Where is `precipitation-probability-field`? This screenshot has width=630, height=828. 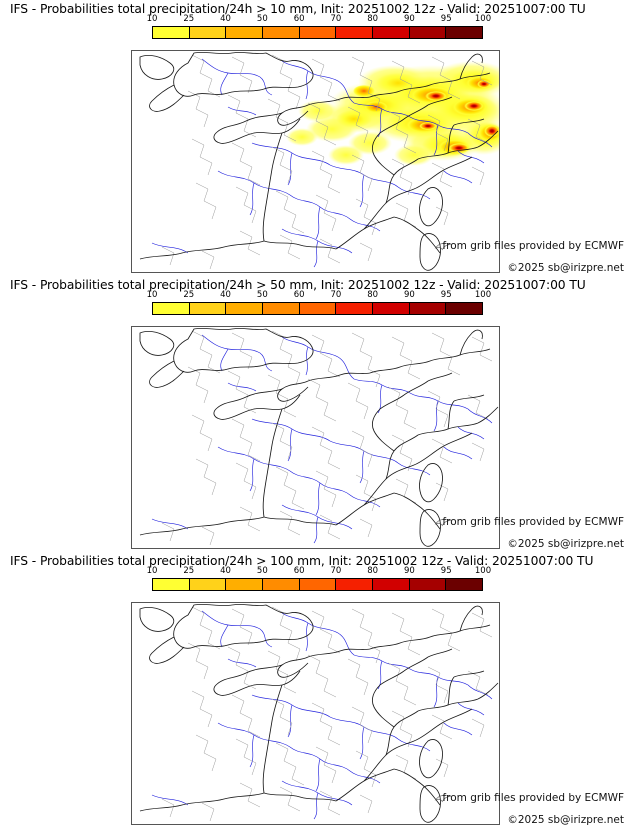 precipitation-probability-field is located at coordinates (392, 113).